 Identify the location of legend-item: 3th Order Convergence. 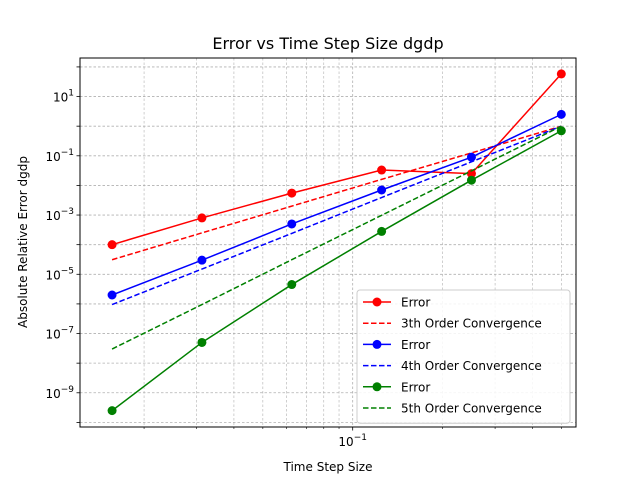
(452, 324).